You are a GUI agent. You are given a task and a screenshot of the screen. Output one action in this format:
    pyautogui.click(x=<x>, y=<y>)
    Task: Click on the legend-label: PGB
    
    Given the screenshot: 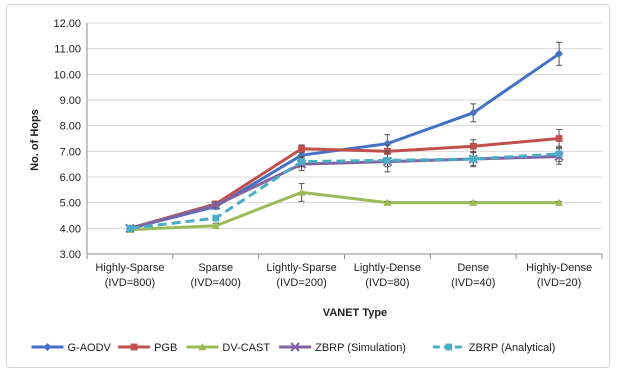 What is the action you would take?
    pyautogui.click(x=165, y=348)
    